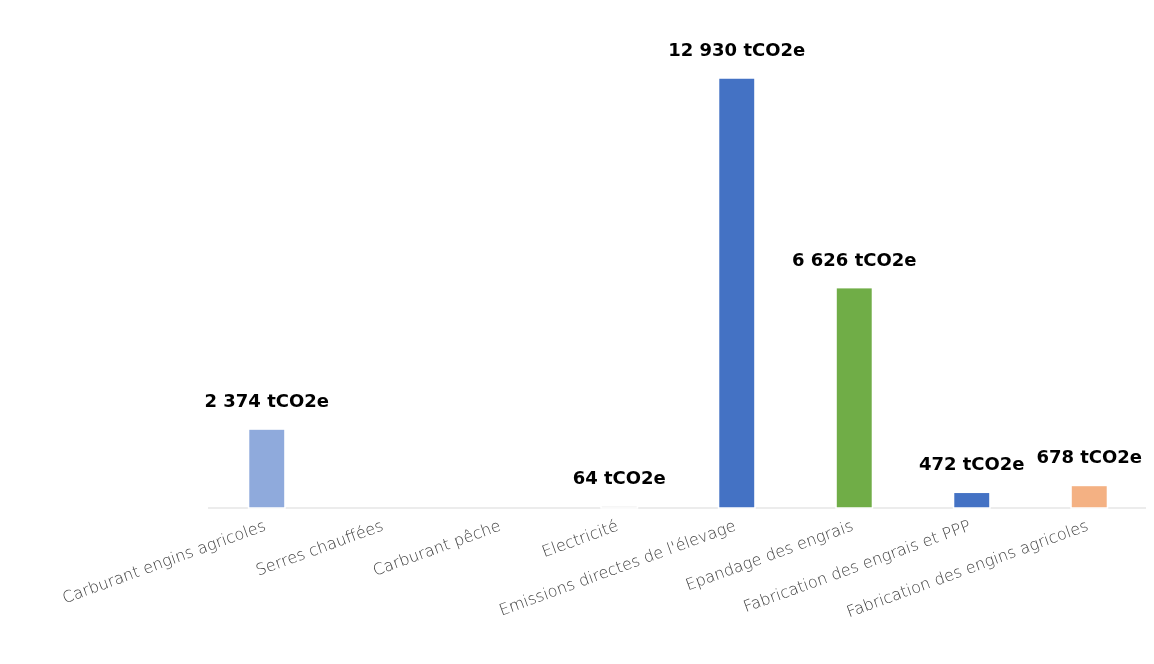 The width and height of the screenshot is (1154, 664). I want to click on data-label: 2 374 tCO2e, so click(266, 401).